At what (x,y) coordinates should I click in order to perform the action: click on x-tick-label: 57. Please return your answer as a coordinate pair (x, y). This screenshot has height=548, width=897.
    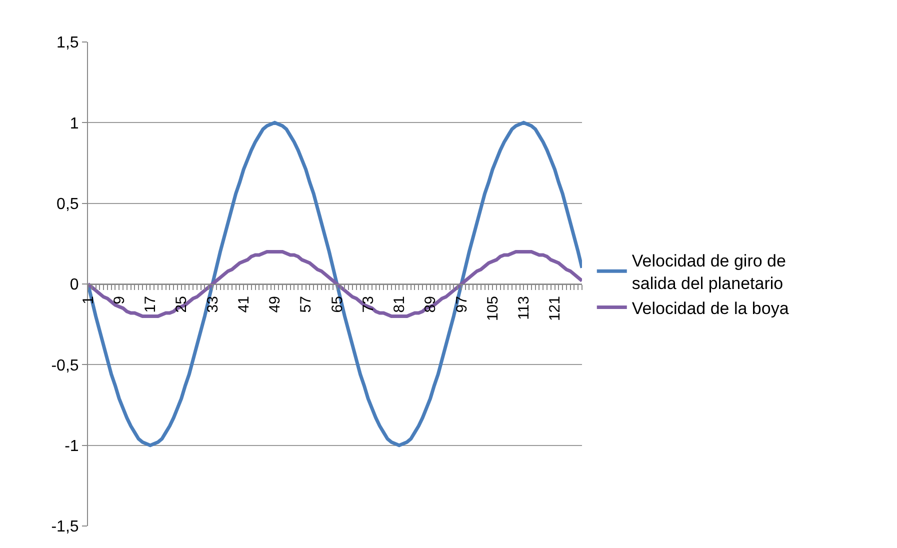
    Looking at the image, I should click on (306, 304).